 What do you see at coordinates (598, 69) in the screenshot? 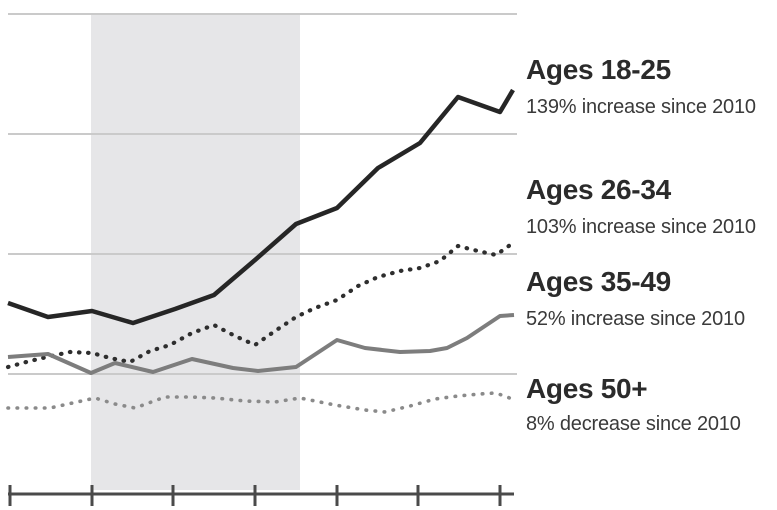
I see `legend-title-ages-18-25: Ages 18-25` at bounding box center [598, 69].